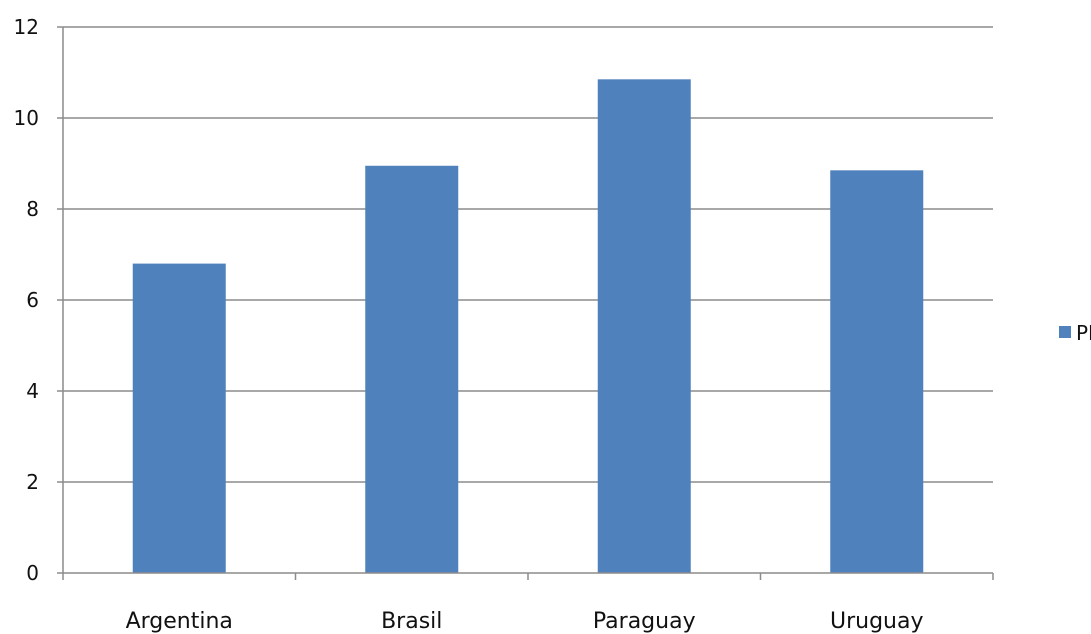  I want to click on y-axis-tick-labels: 0 2 4 6 8 10 12, so click(26, 300).